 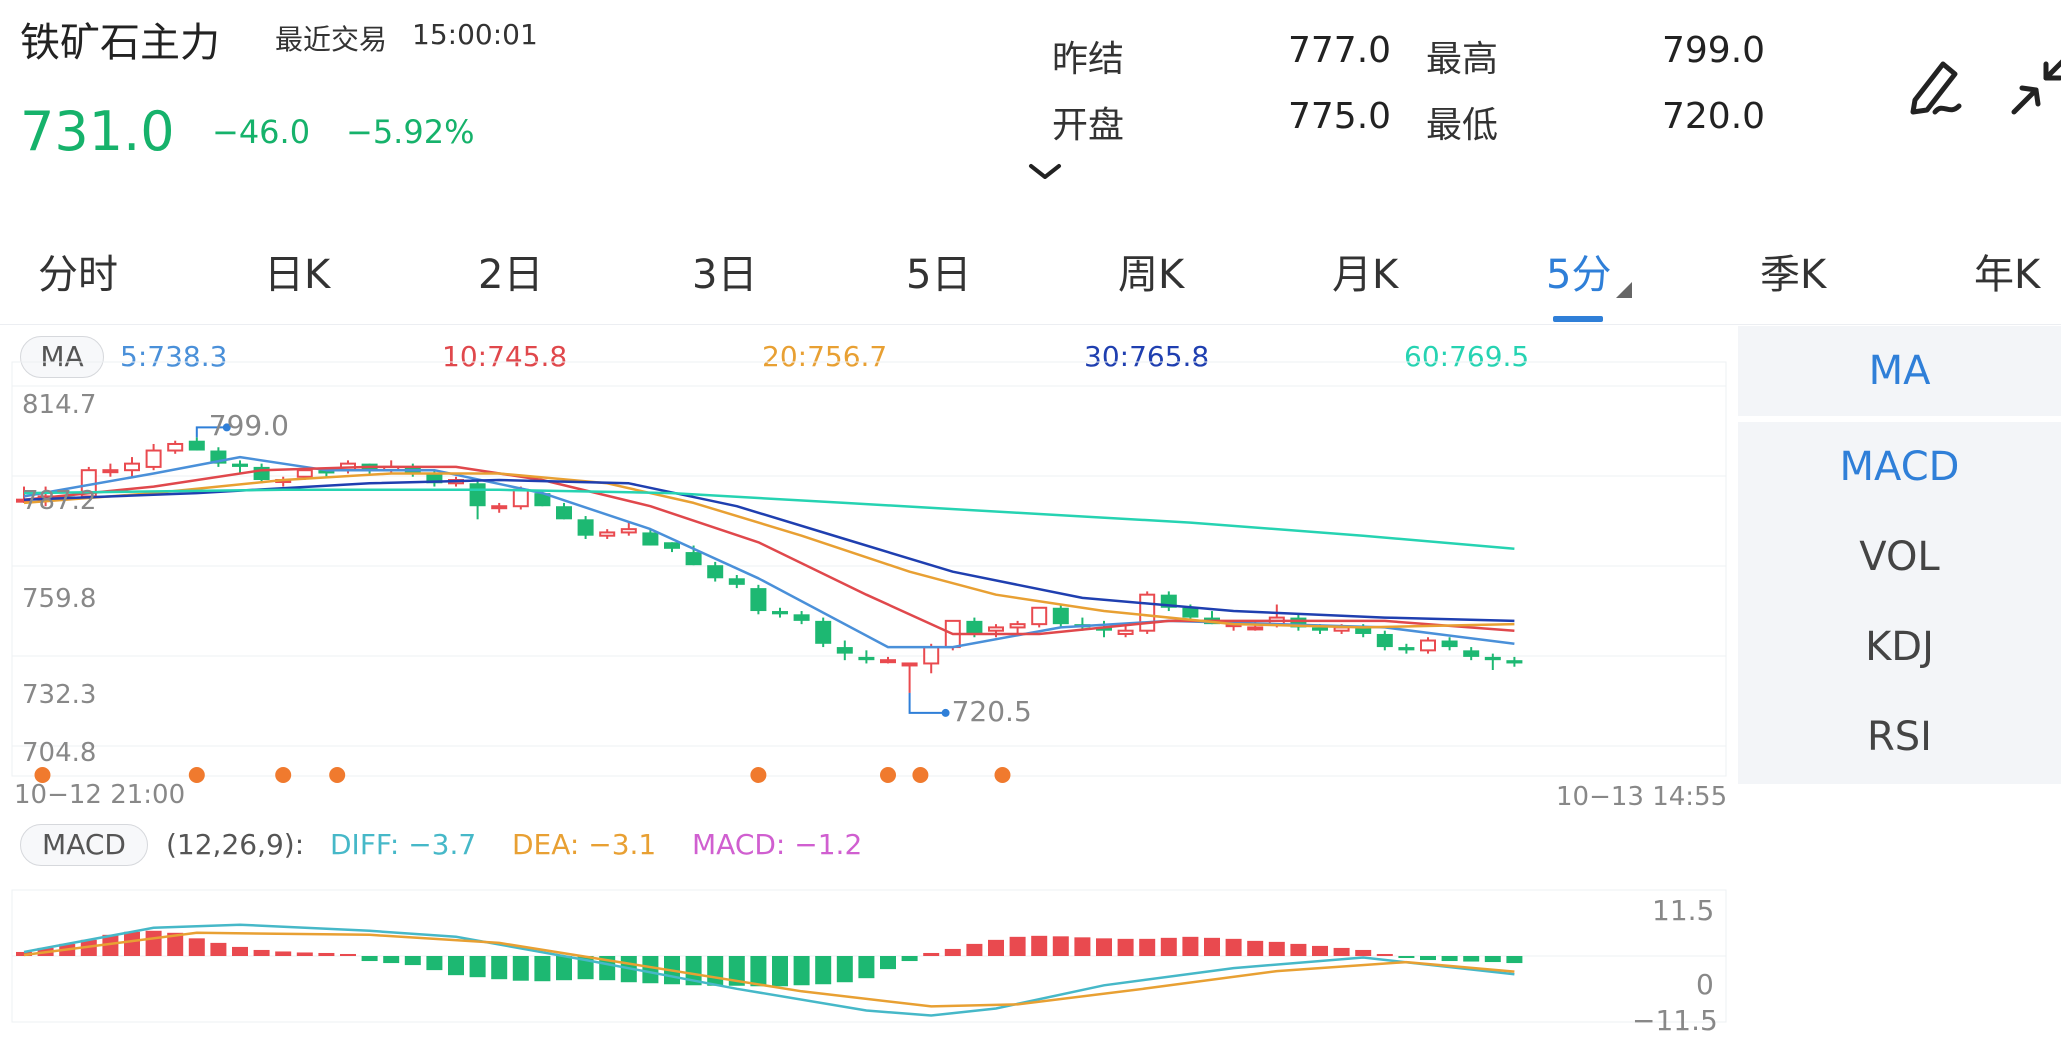 What do you see at coordinates (945, 712) in the screenshot?
I see `low-marker-dot` at bounding box center [945, 712].